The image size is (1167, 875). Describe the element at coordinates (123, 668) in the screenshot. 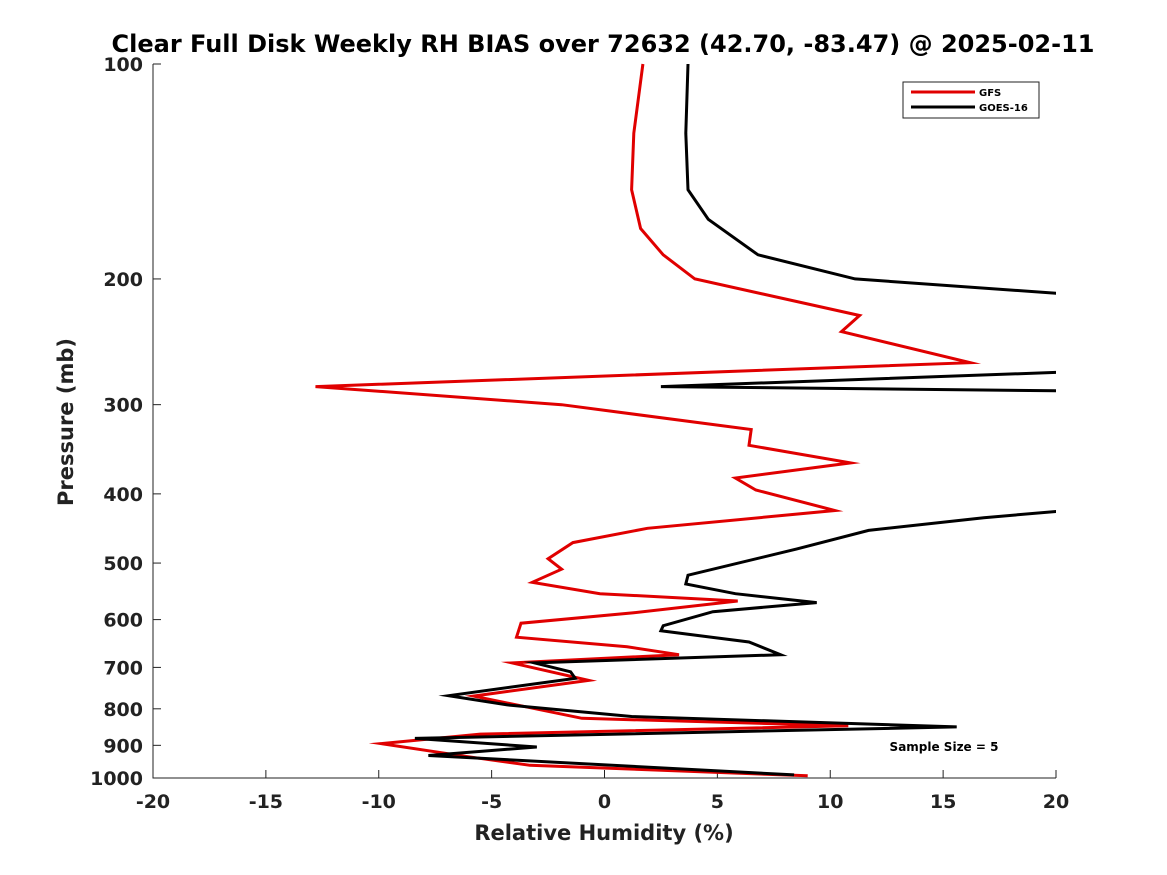

I see `y-tick-label: 700` at that location.